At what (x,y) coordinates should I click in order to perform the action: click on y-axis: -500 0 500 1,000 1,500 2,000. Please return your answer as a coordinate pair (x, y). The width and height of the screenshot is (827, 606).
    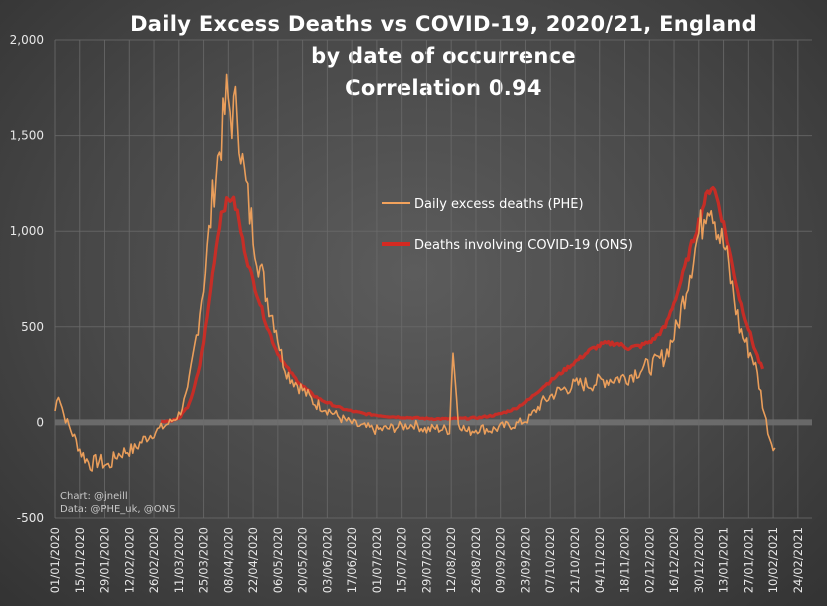
    Looking at the image, I should click on (27, 279).